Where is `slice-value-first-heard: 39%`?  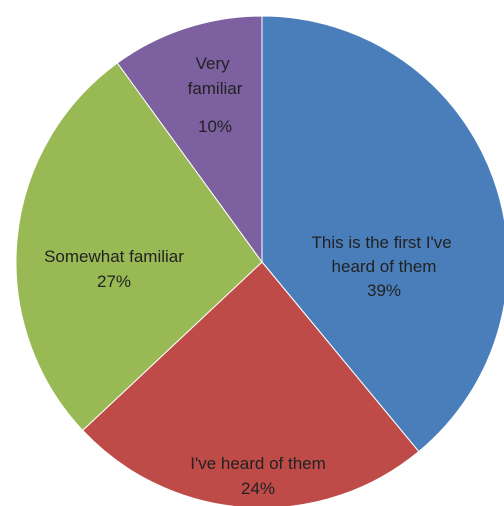
slice-value-first-heard: 39% is located at coordinates (384, 290).